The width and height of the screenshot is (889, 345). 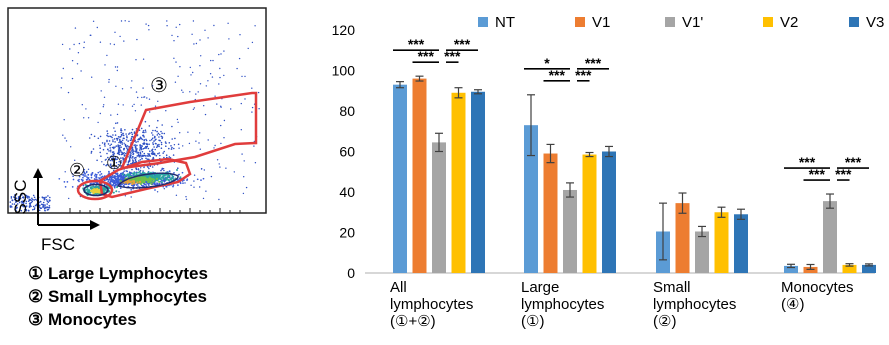 What do you see at coordinates (562, 304) in the screenshot?
I see `x-category-label: Large lymphocytes (①)` at bounding box center [562, 304].